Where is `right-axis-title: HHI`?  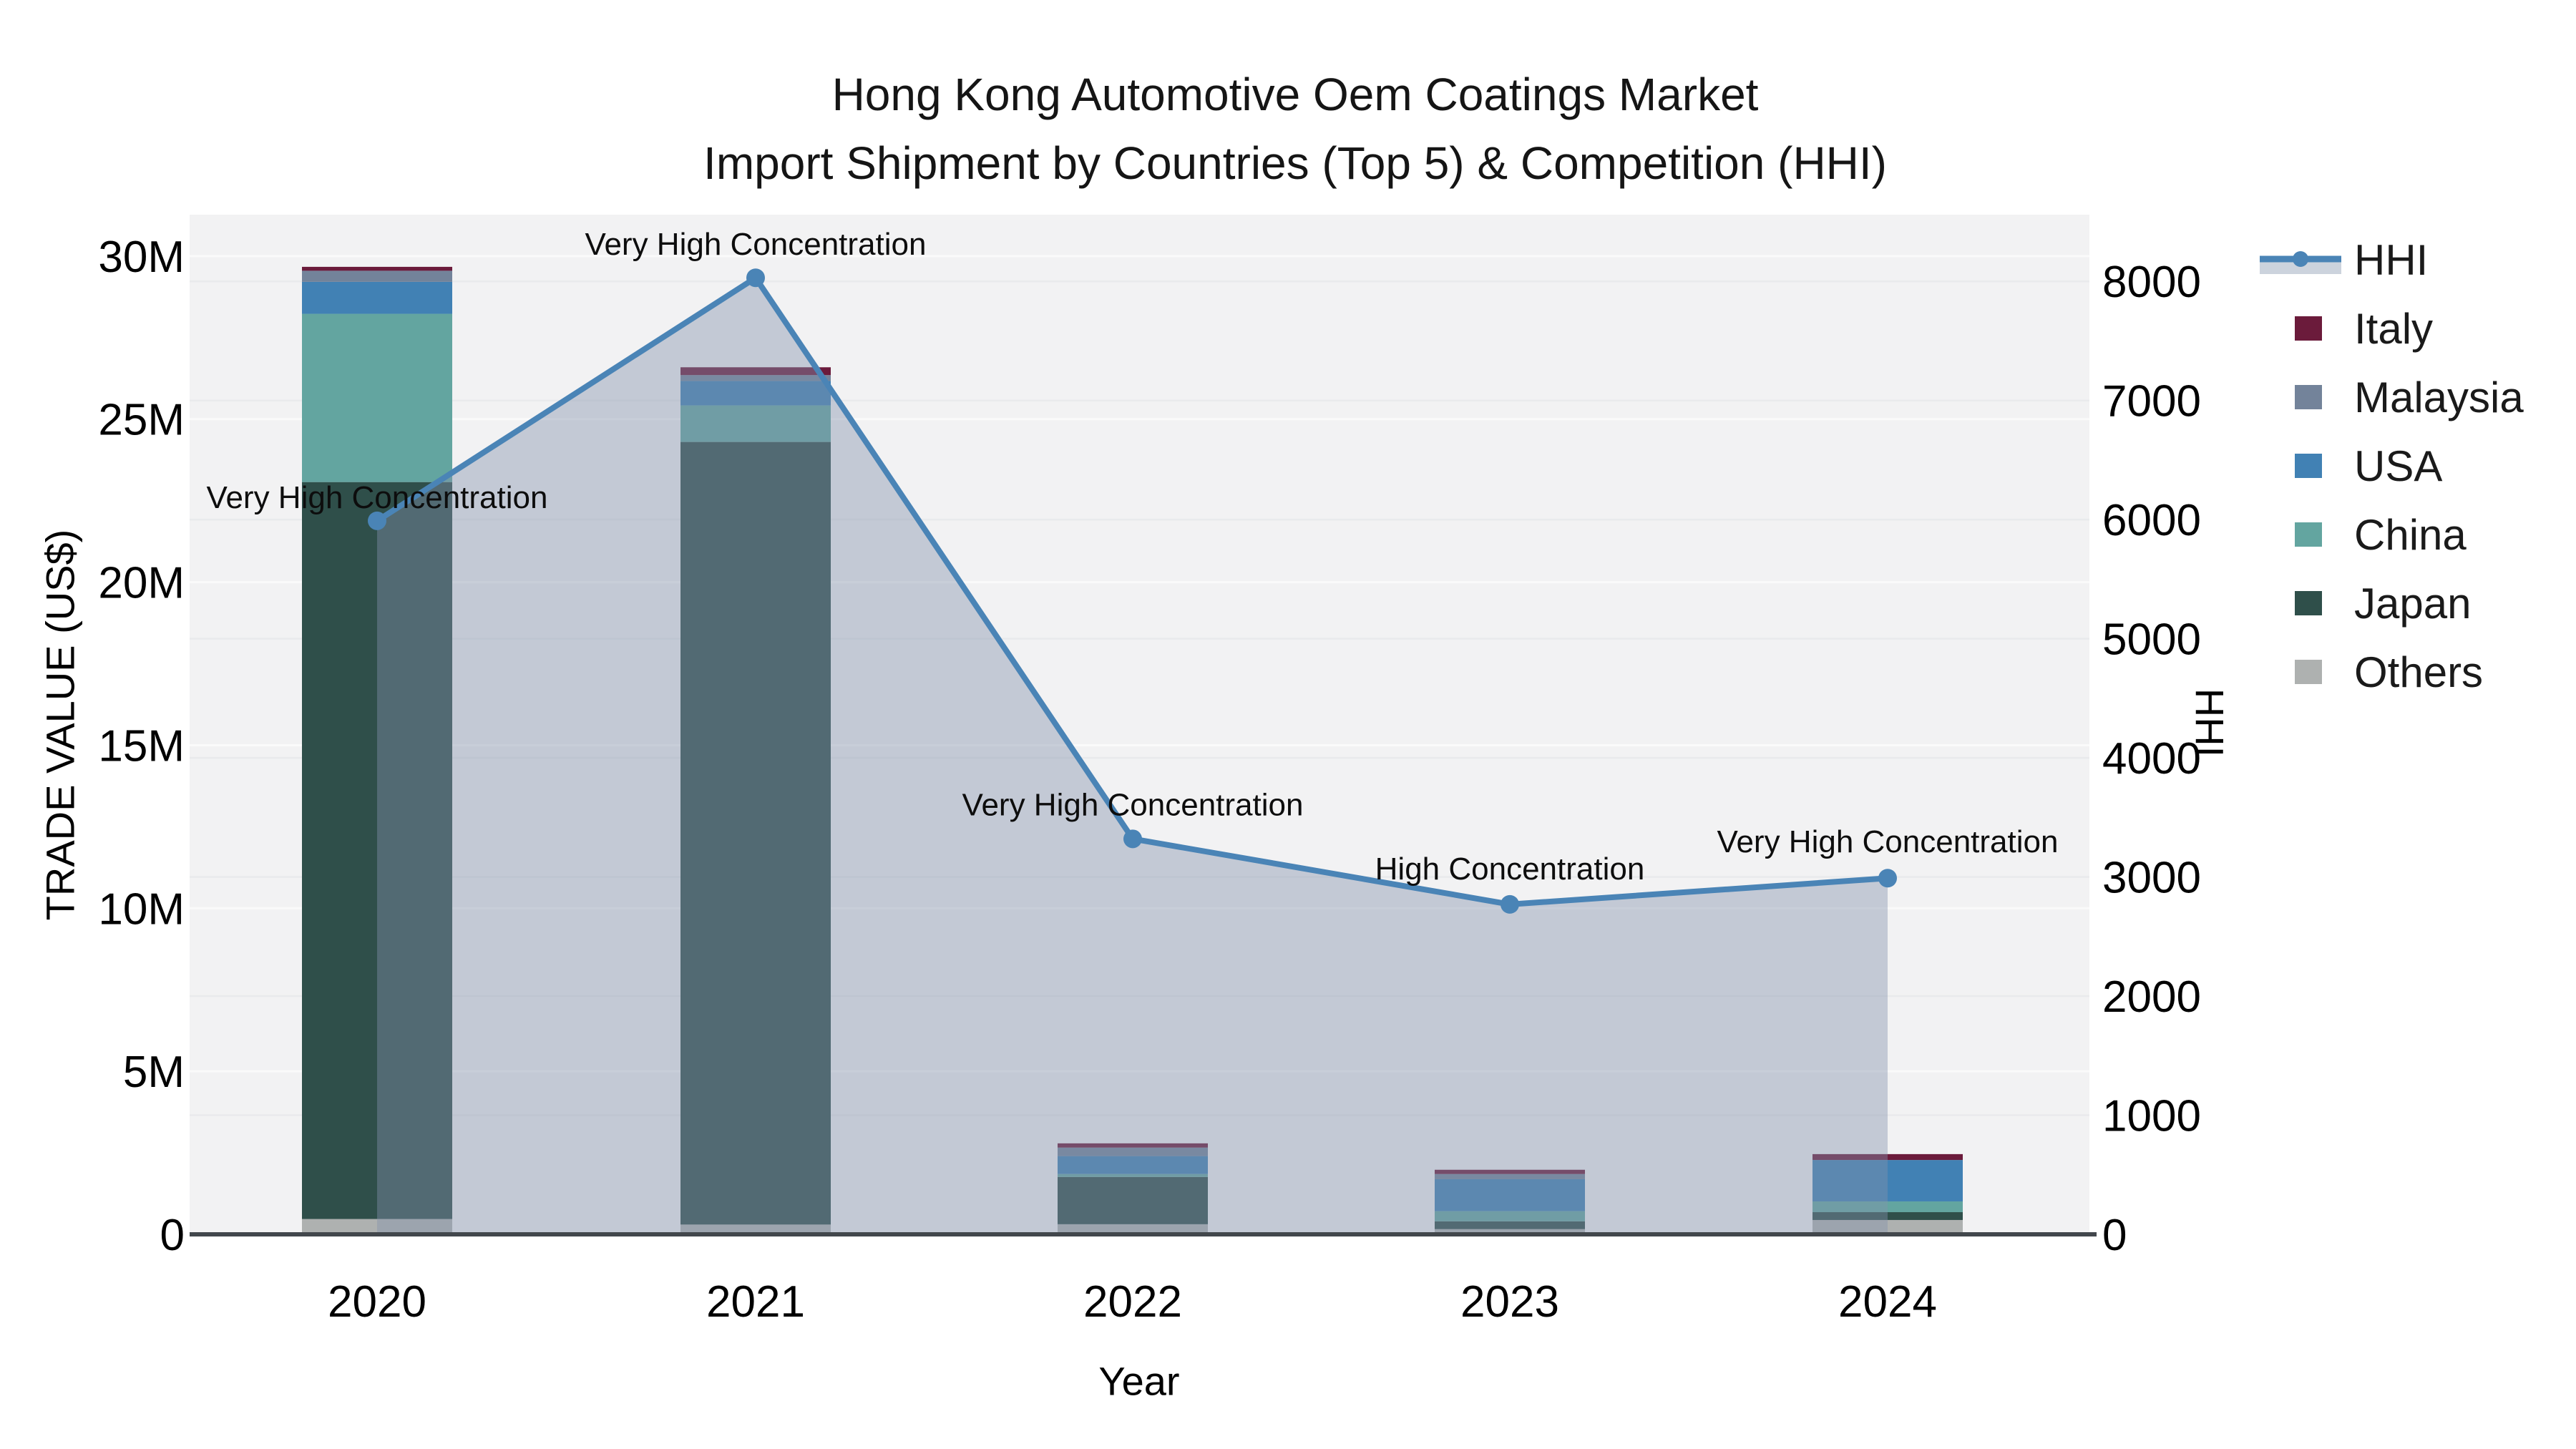
right-axis-title: HHI is located at coordinates (2210, 723).